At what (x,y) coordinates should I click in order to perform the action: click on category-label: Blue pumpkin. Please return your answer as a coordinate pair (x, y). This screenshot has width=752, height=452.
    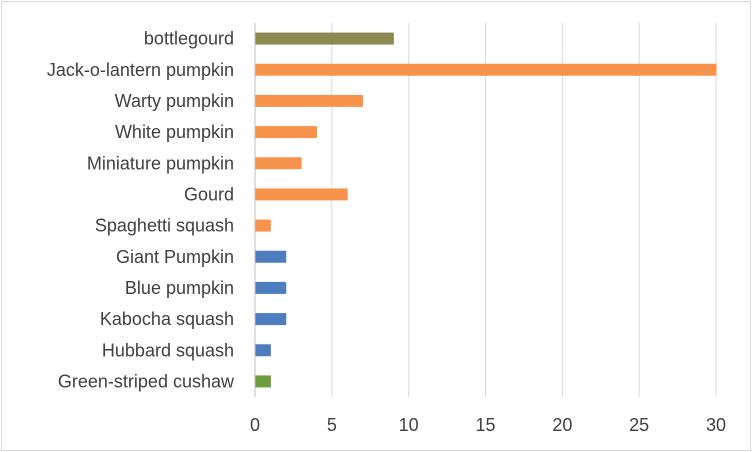
    Looking at the image, I should click on (179, 288).